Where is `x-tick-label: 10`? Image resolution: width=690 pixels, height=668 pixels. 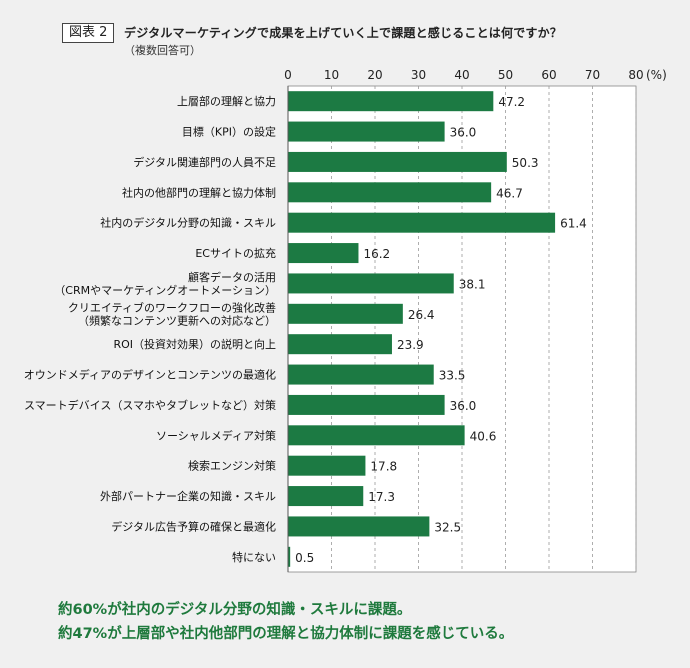 x-tick-label: 10 is located at coordinates (331, 75).